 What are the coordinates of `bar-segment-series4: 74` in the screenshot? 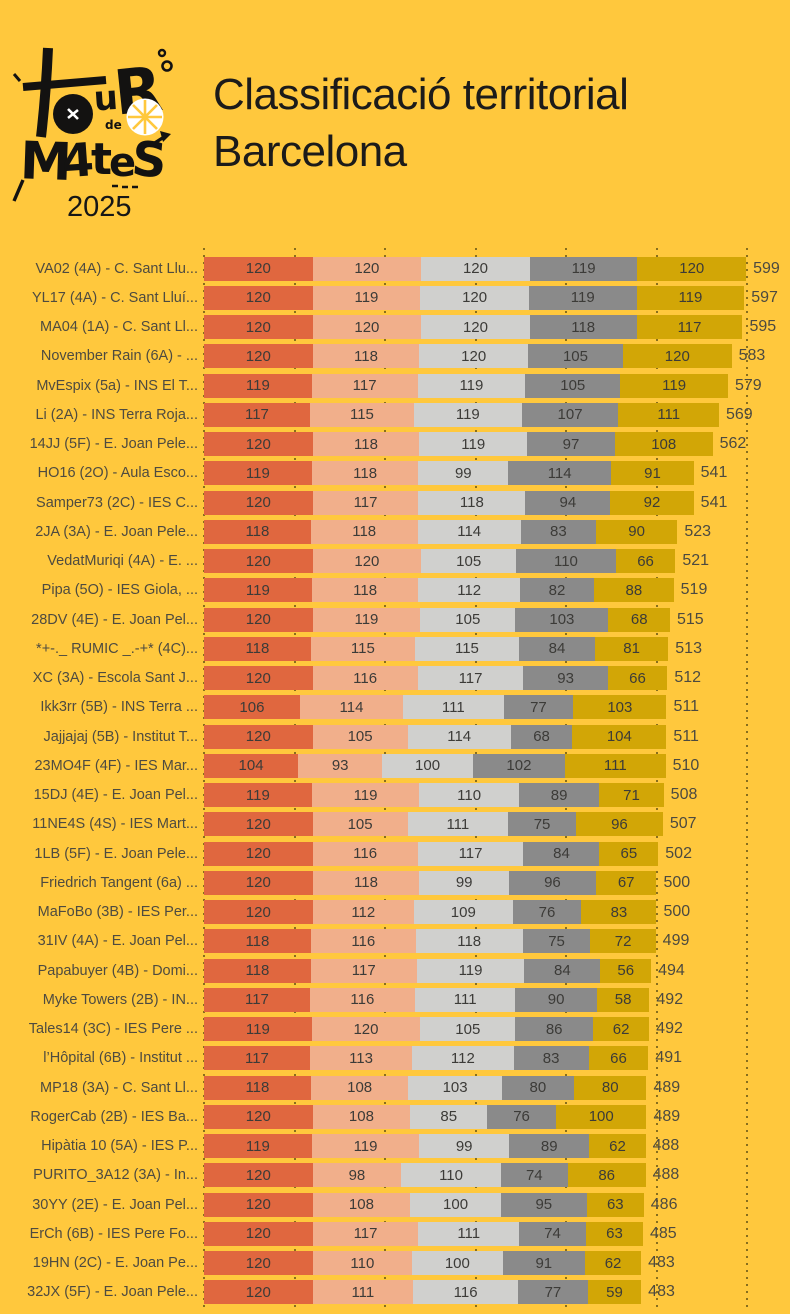 It's located at (552, 1233).